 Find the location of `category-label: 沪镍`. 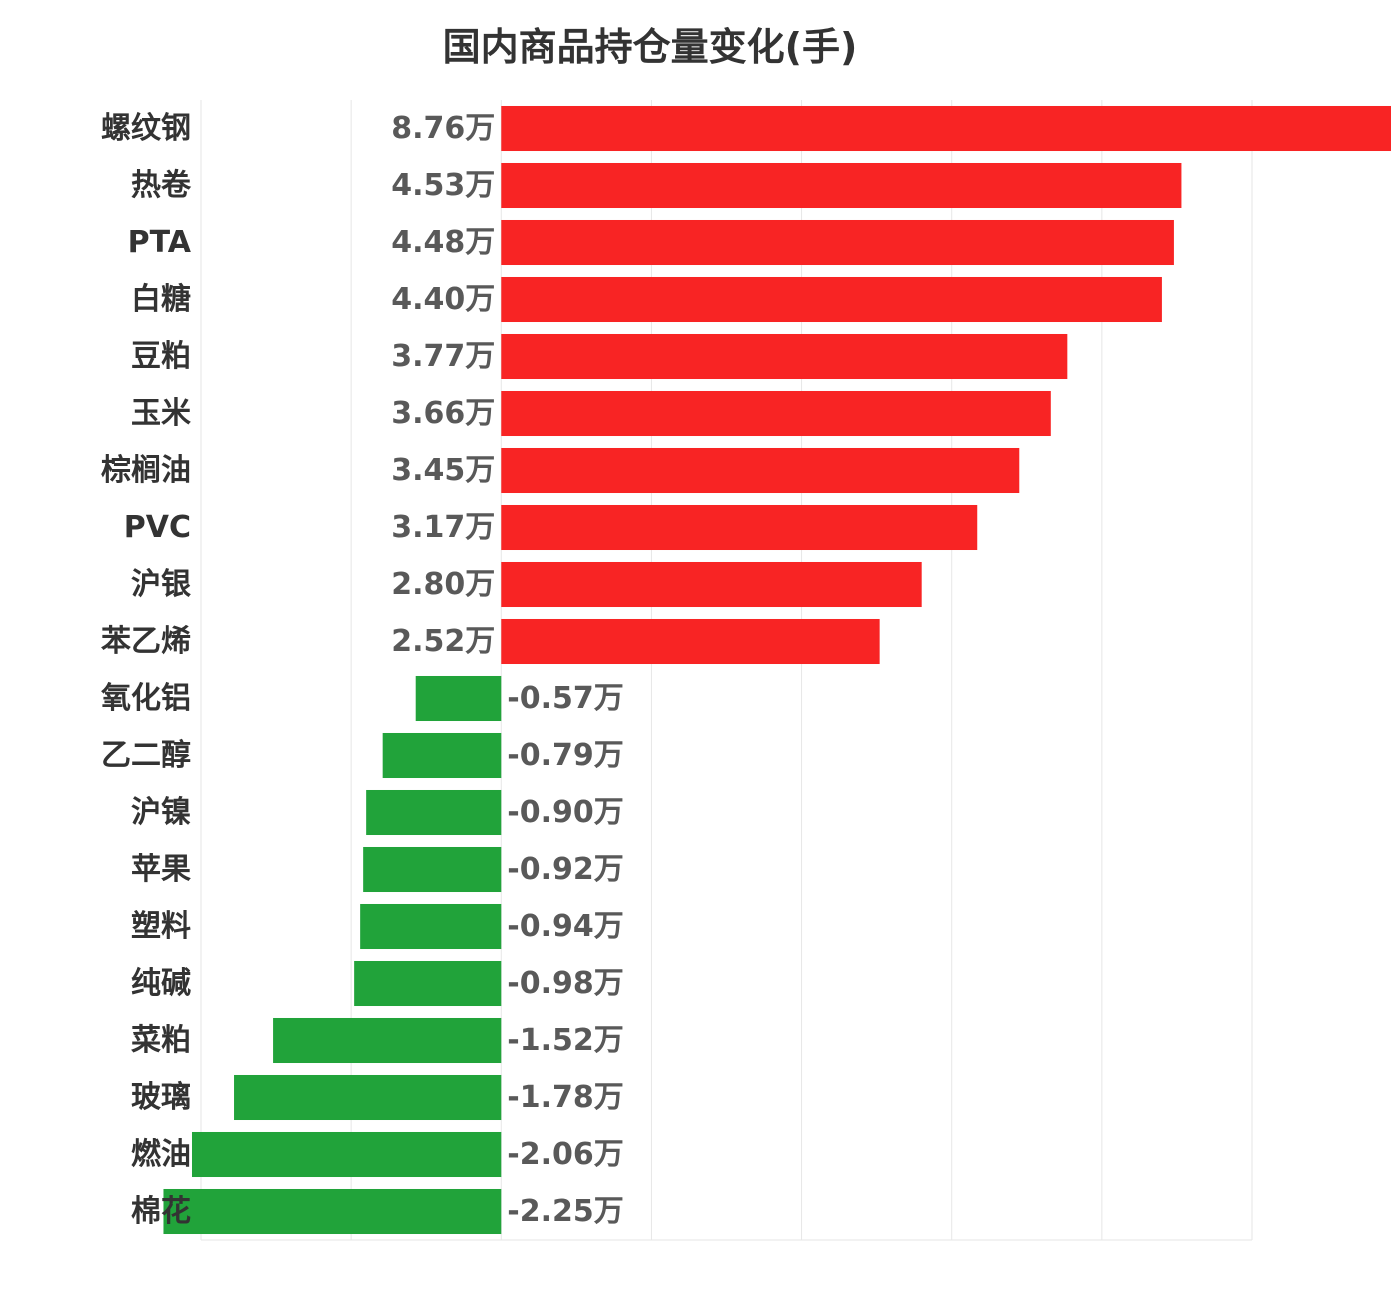

category-label: 沪镍 is located at coordinates (161, 812).